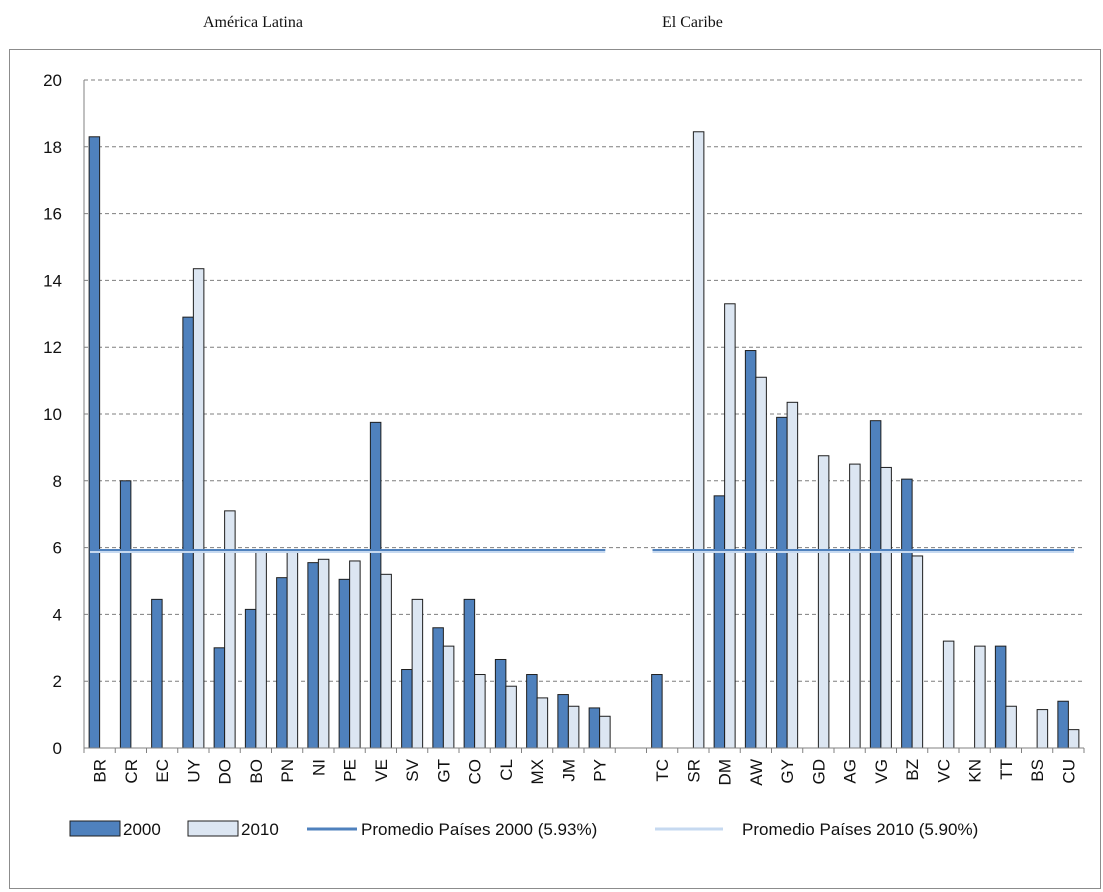 The image size is (1103, 892). What do you see at coordinates (52, 80) in the screenshot?
I see `y-tick-label: 20` at bounding box center [52, 80].